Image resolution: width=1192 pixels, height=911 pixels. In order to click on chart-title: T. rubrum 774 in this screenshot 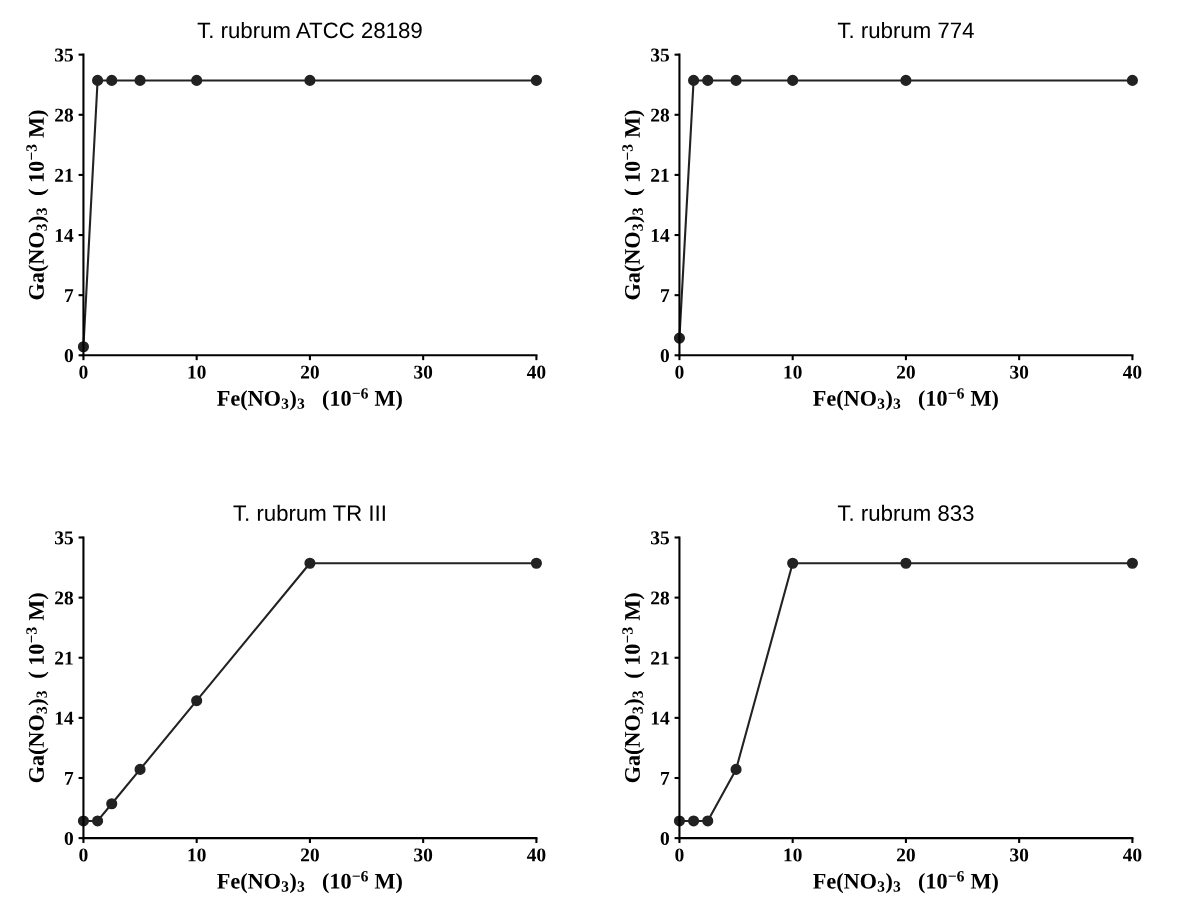, I will do `click(905, 30)`.